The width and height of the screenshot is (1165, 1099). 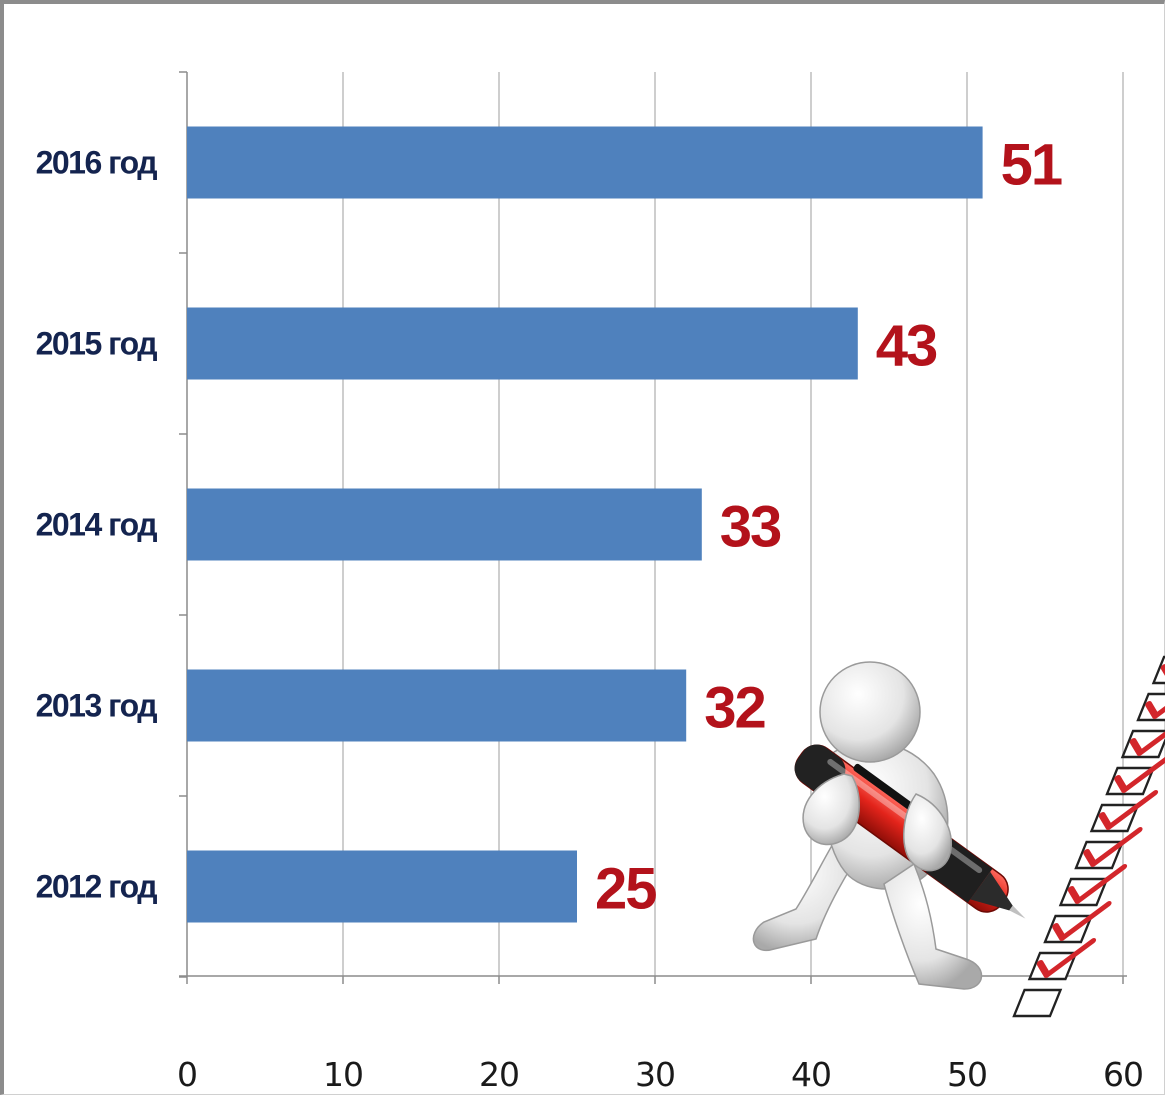 I want to click on category-labels: 2016 год 2015 год 2014 год 2013 год 2012 год, so click(x=97, y=525).